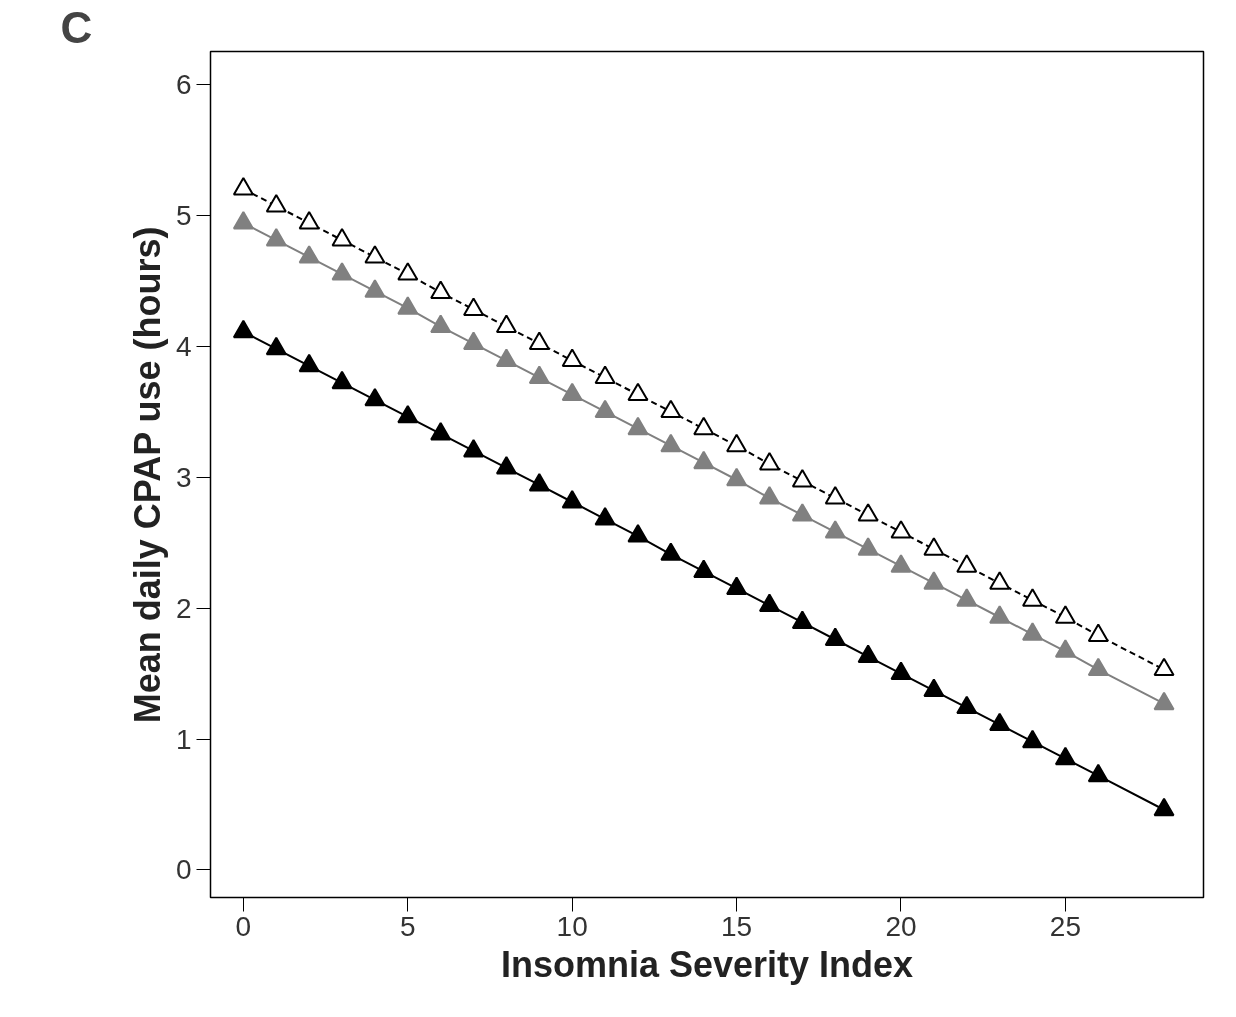  What do you see at coordinates (183, 215) in the screenshot?
I see `y-tick-label: 5` at bounding box center [183, 215].